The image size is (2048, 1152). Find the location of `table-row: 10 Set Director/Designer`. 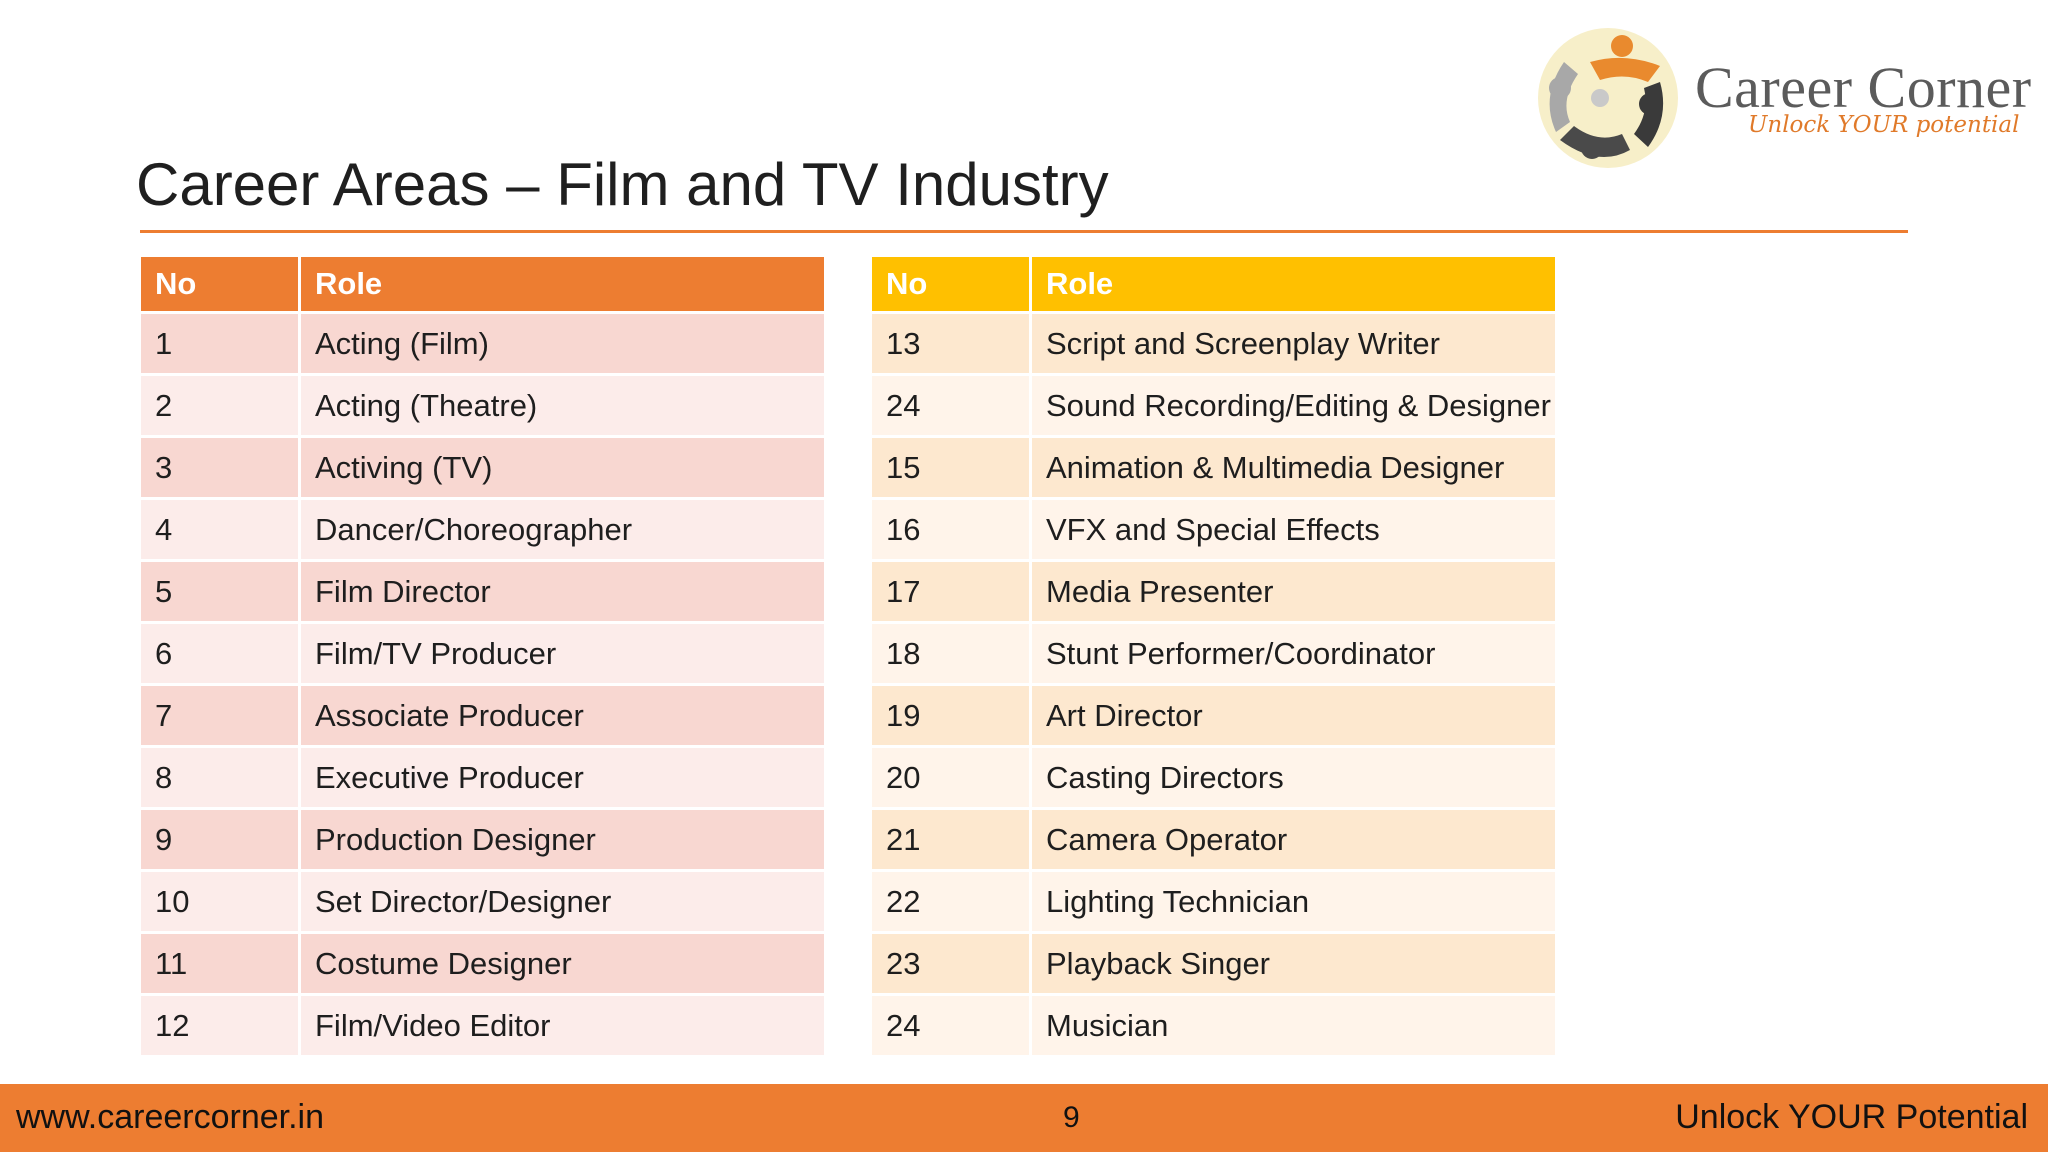

table-row: 10 Set Director/Designer is located at coordinates (482, 901).